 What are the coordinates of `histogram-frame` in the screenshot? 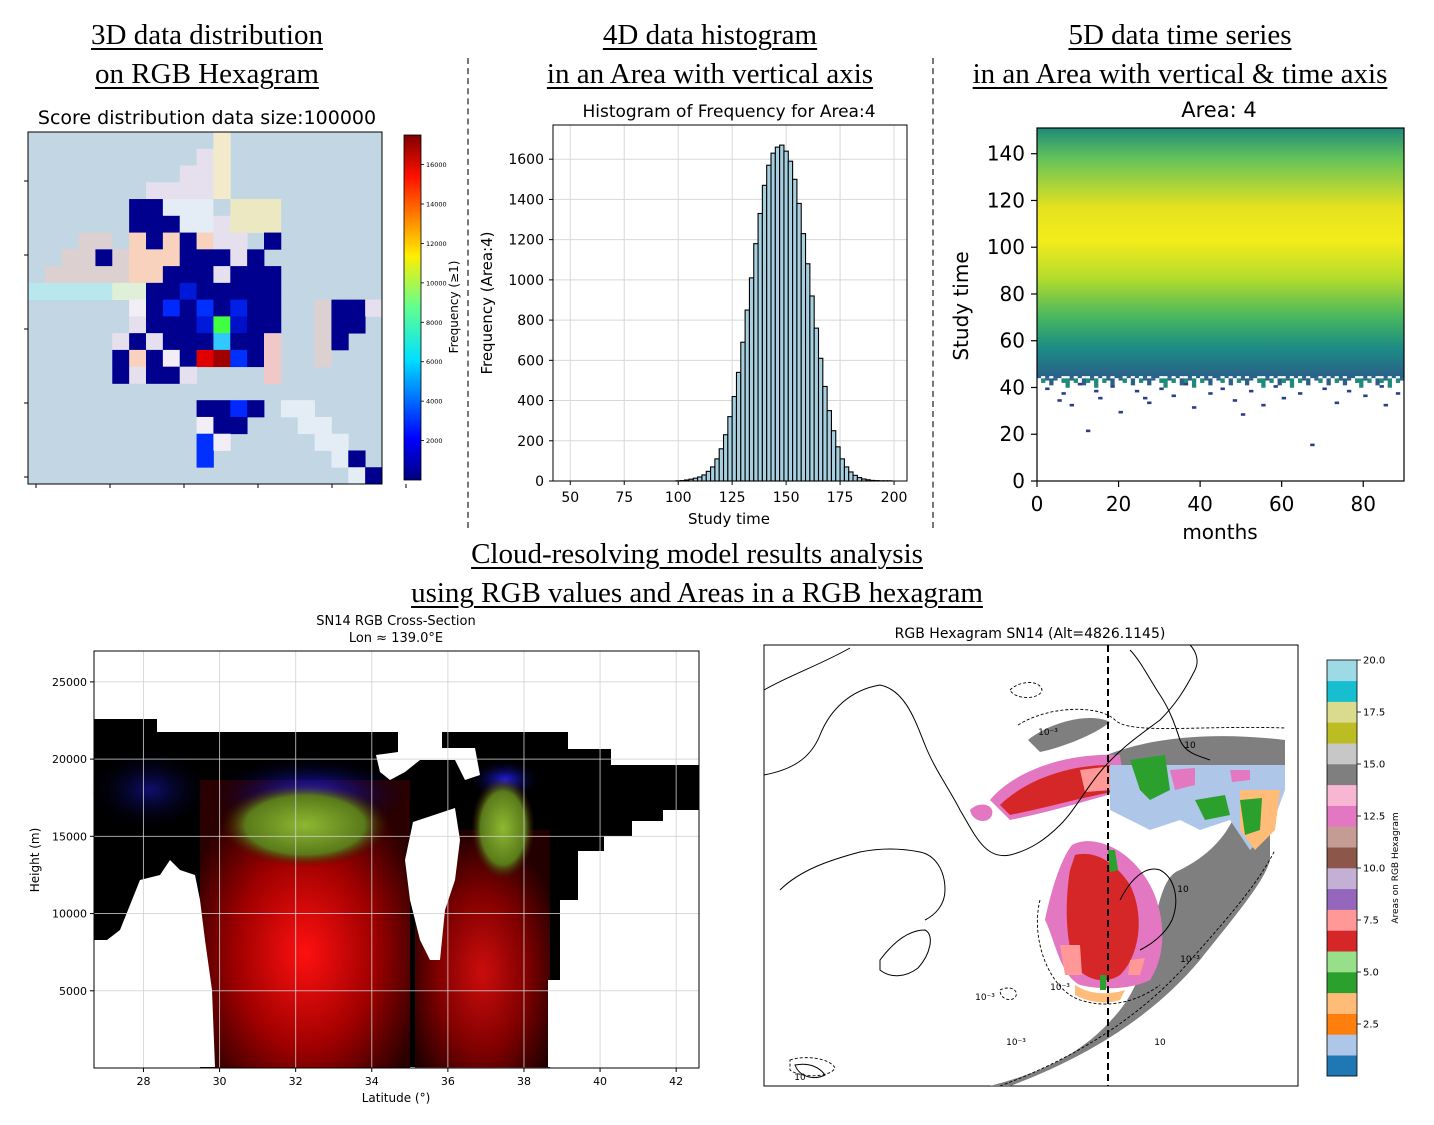 It's located at (730, 303).